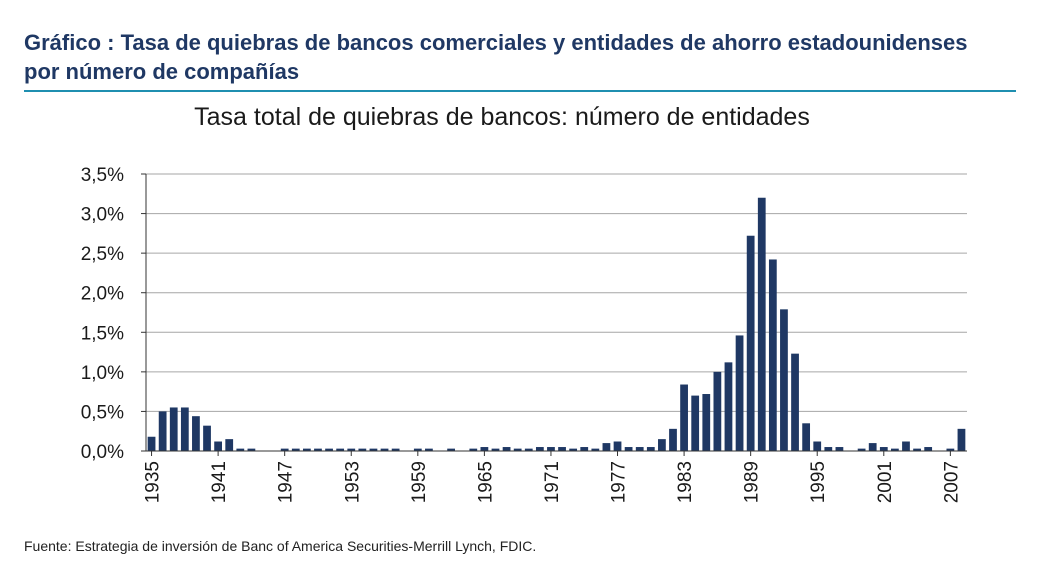  What do you see at coordinates (362, 449) in the screenshot?
I see `bar-1954` at bounding box center [362, 449].